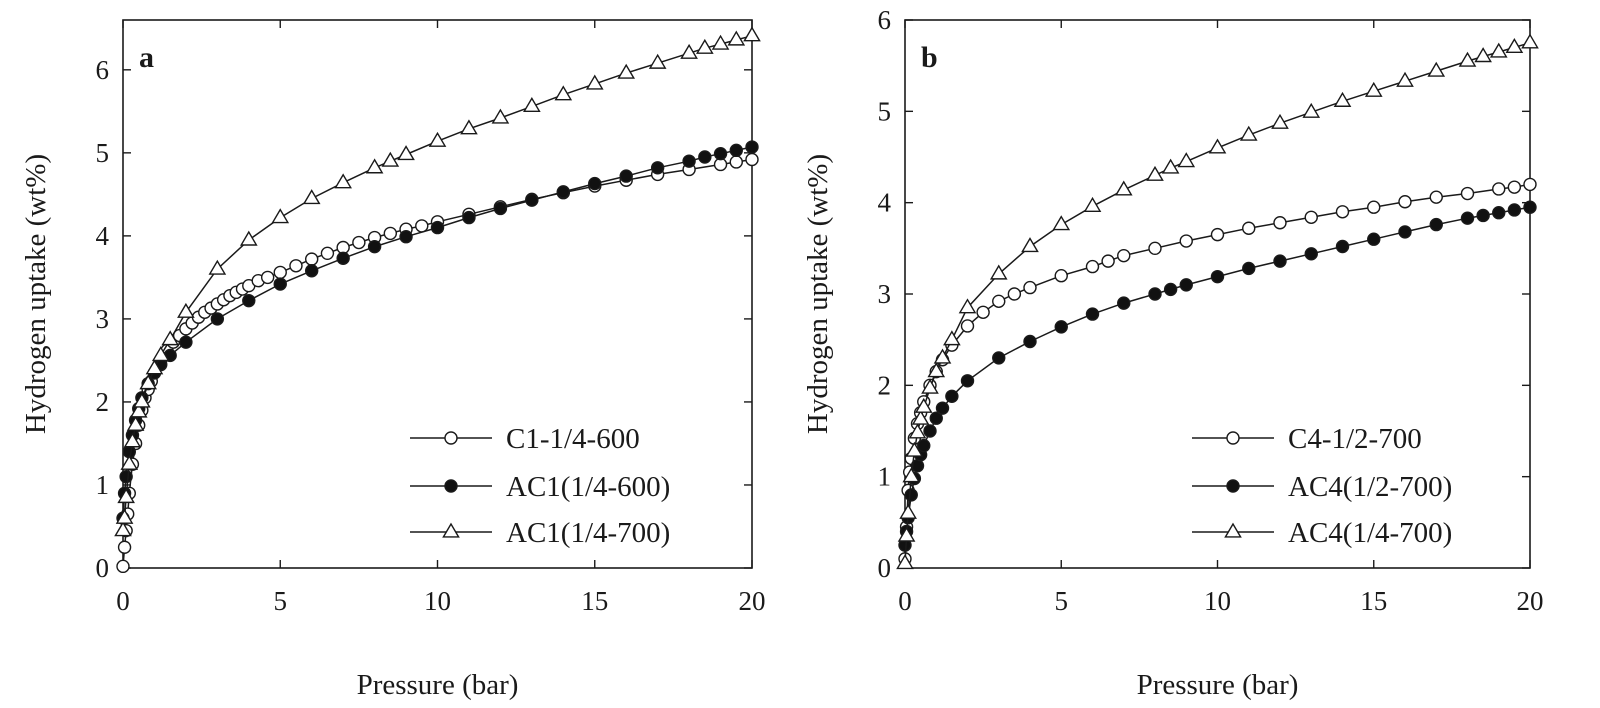  What do you see at coordinates (885, 568) in the screenshot?
I see `y-tick-label: 0` at bounding box center [885, 568].